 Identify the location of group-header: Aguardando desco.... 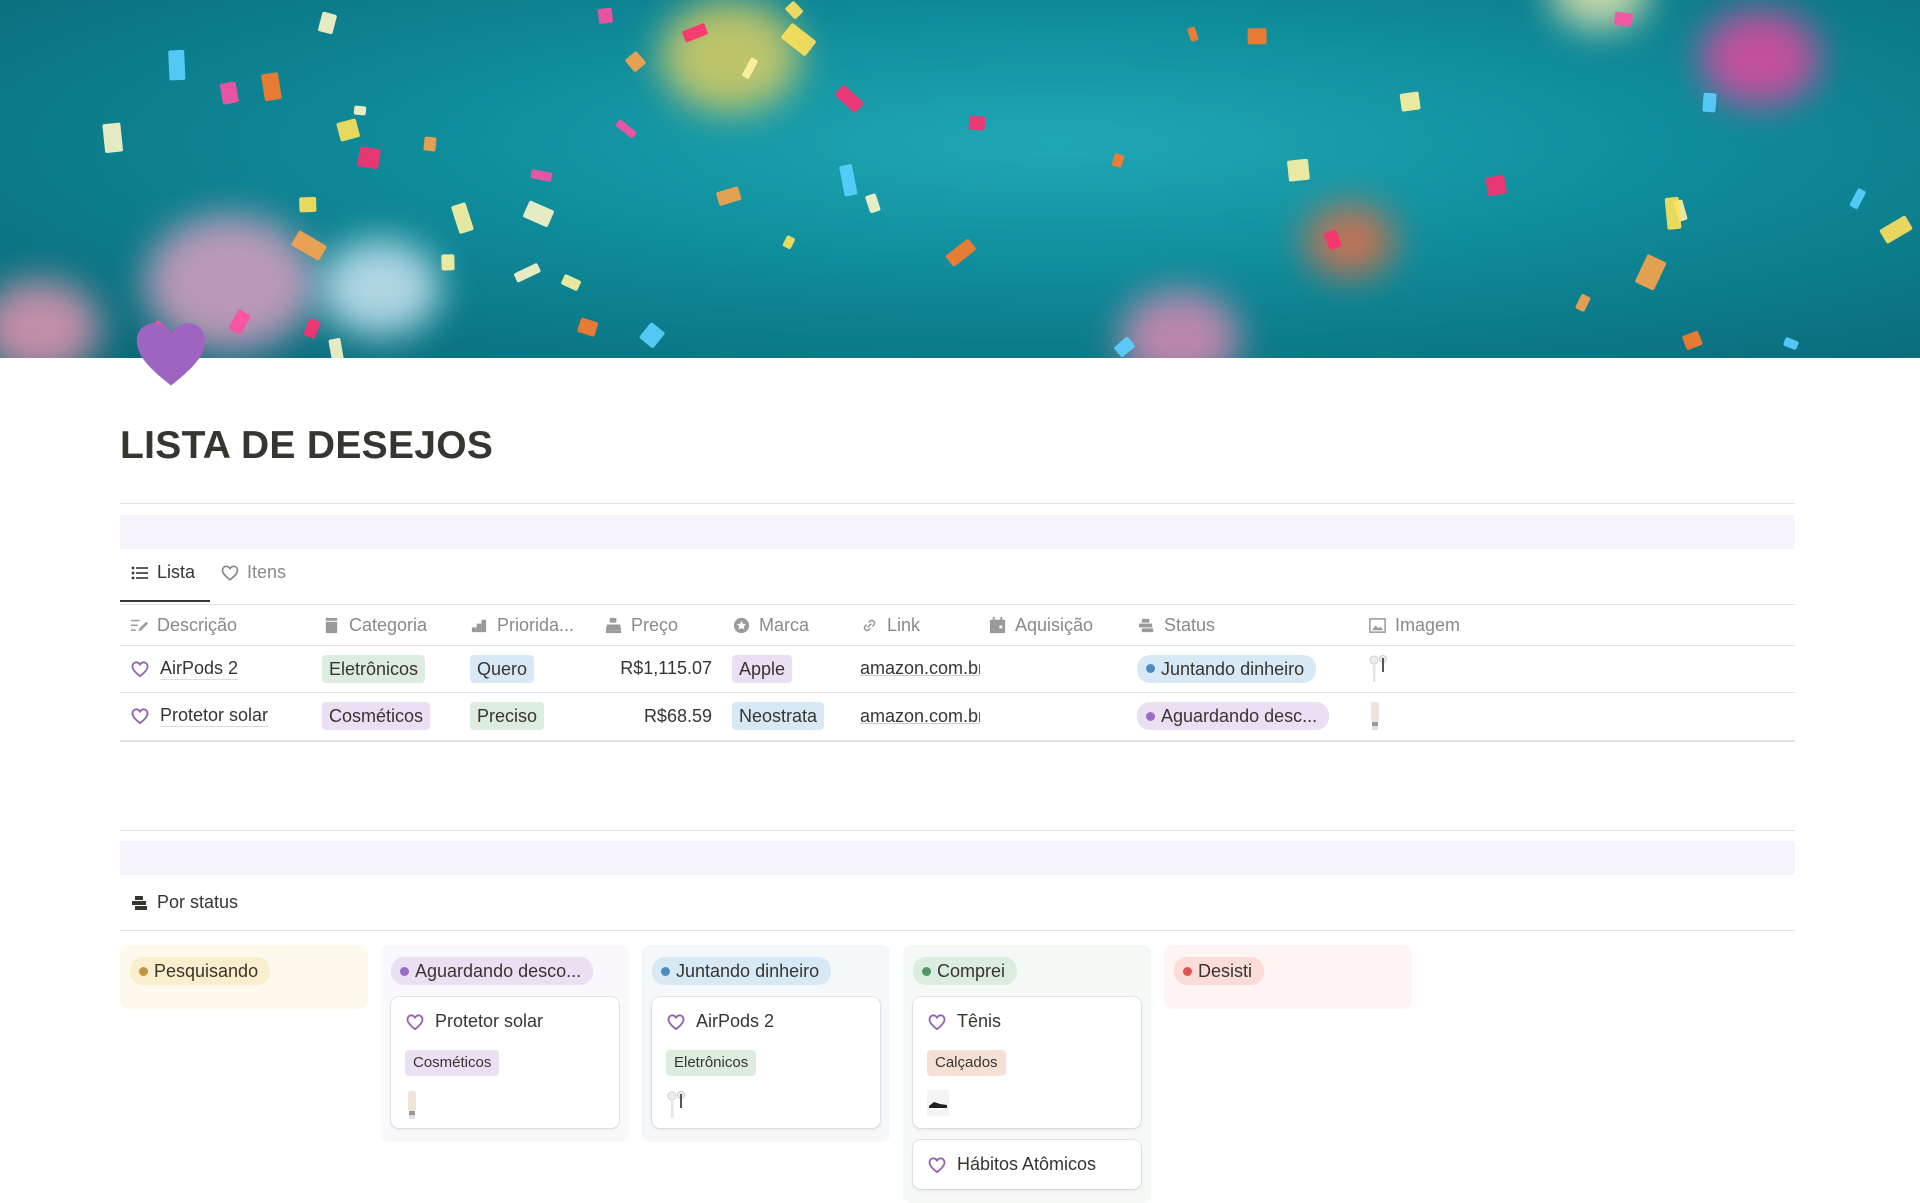
(492, 971).